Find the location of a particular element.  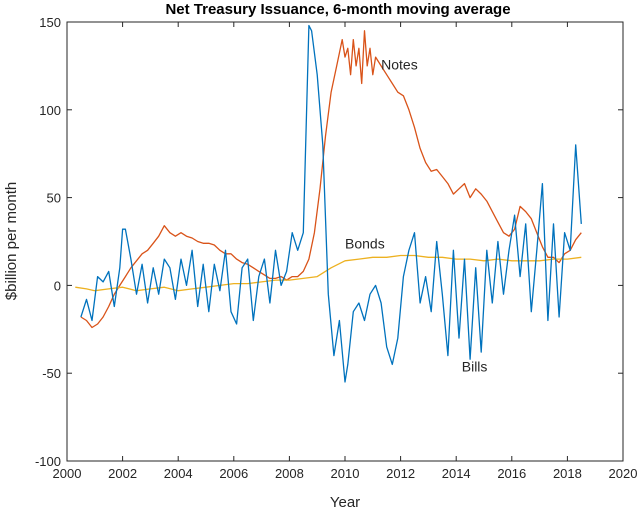

series-line-bonds is located at coordinates (328, 273).